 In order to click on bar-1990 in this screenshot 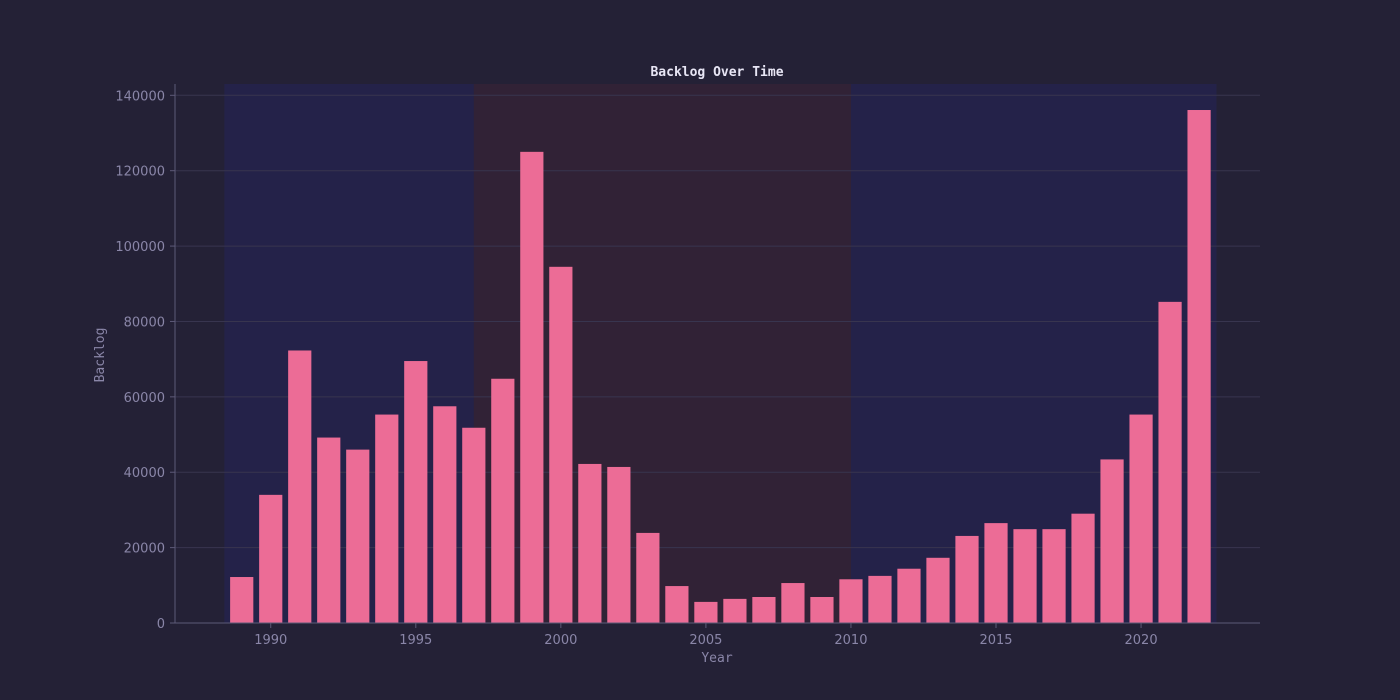, I will do `click(271, 558)`.